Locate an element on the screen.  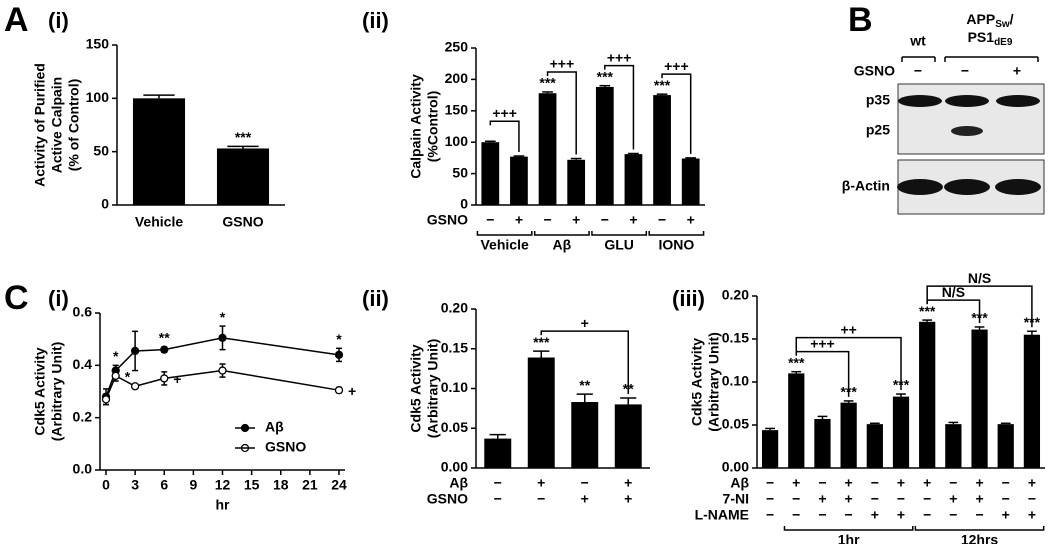
x-tick-label: GSNO is located at coordinates (242, 222).